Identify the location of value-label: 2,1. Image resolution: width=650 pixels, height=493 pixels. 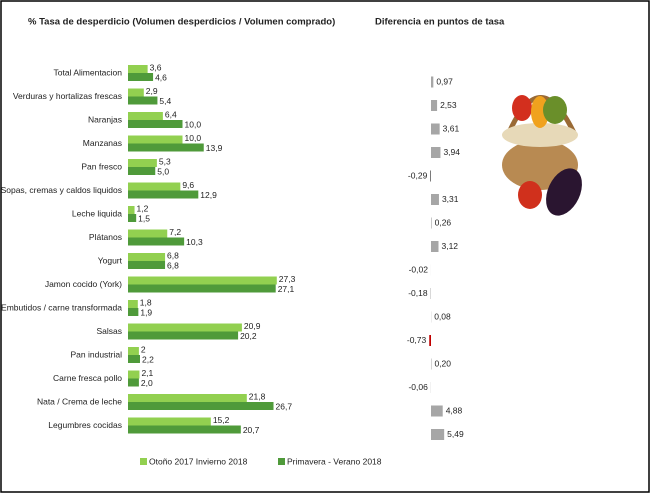
(147, 373).